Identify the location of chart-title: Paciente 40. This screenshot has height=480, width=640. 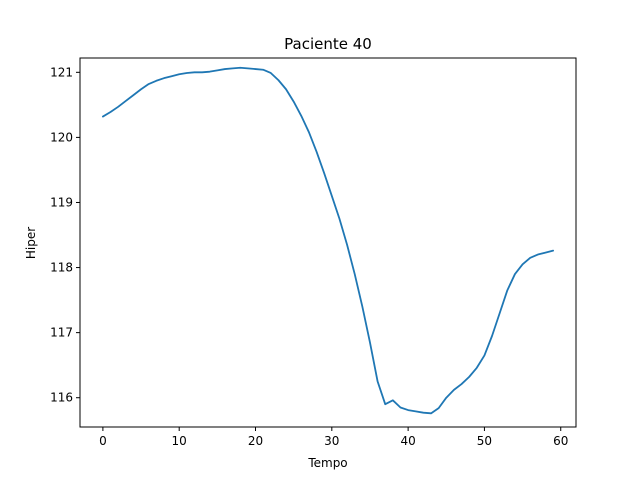
(328, 44).